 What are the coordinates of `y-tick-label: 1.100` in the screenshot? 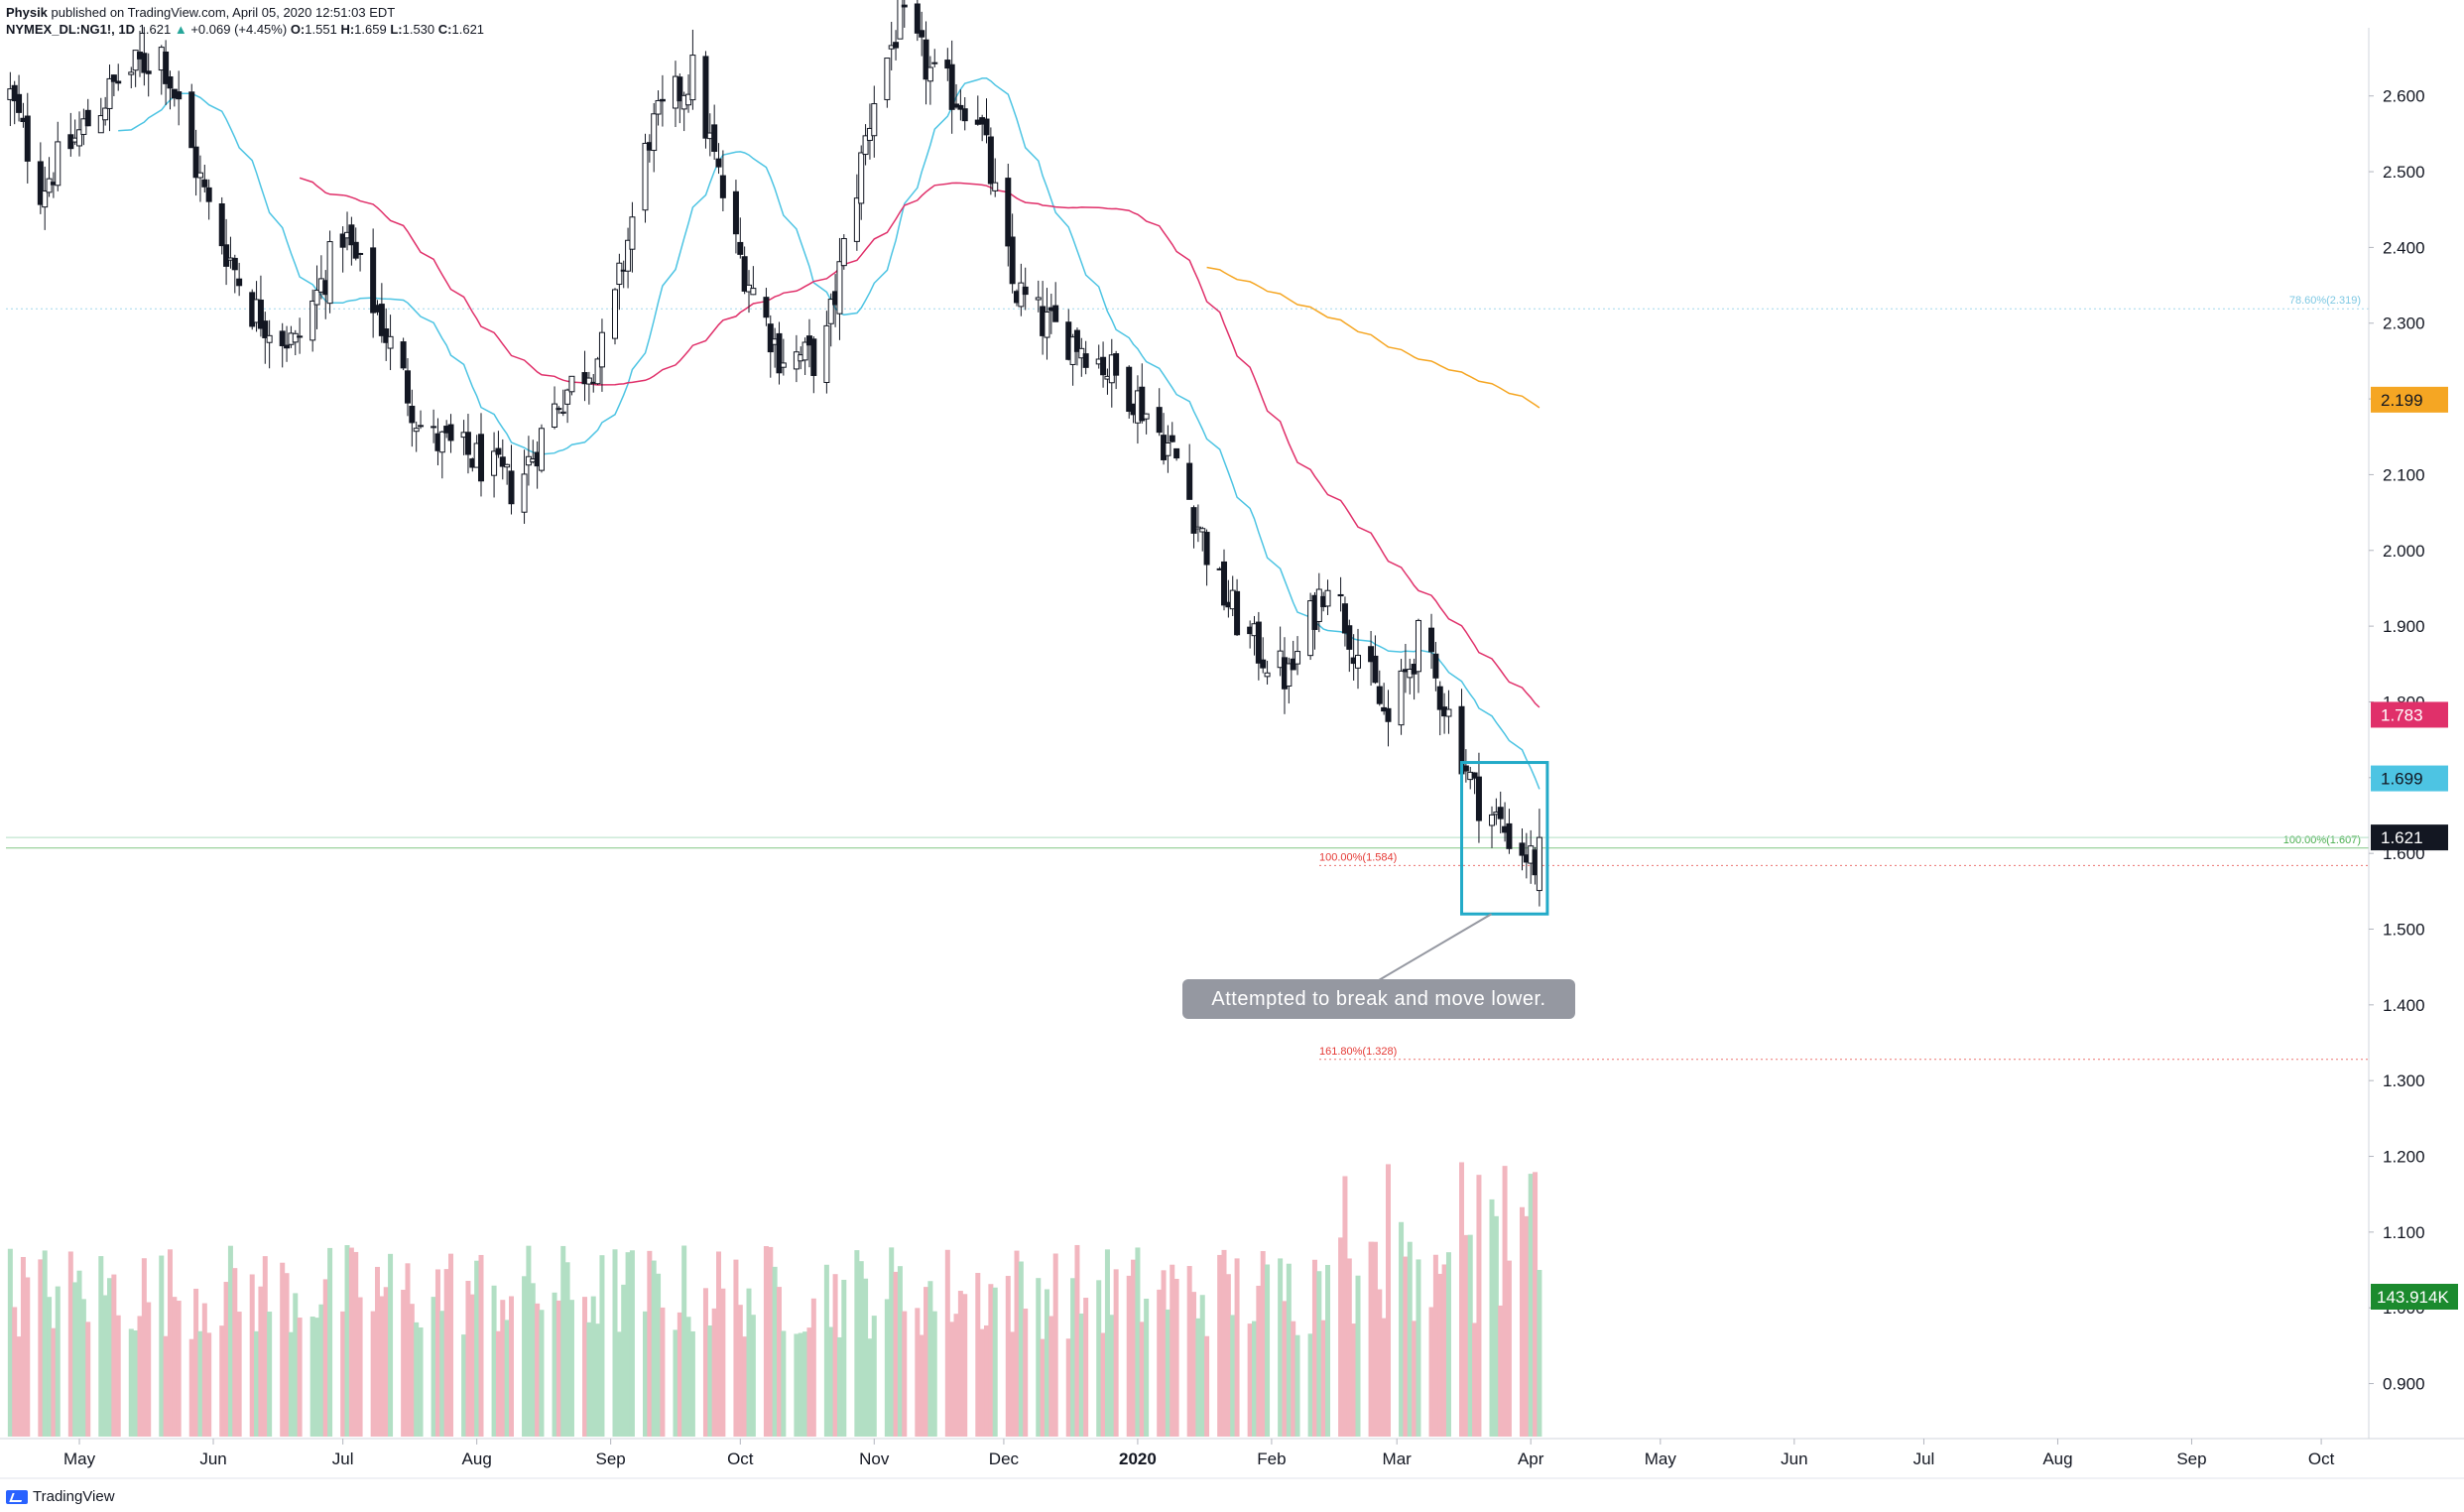 It's located at (2404, 1232).